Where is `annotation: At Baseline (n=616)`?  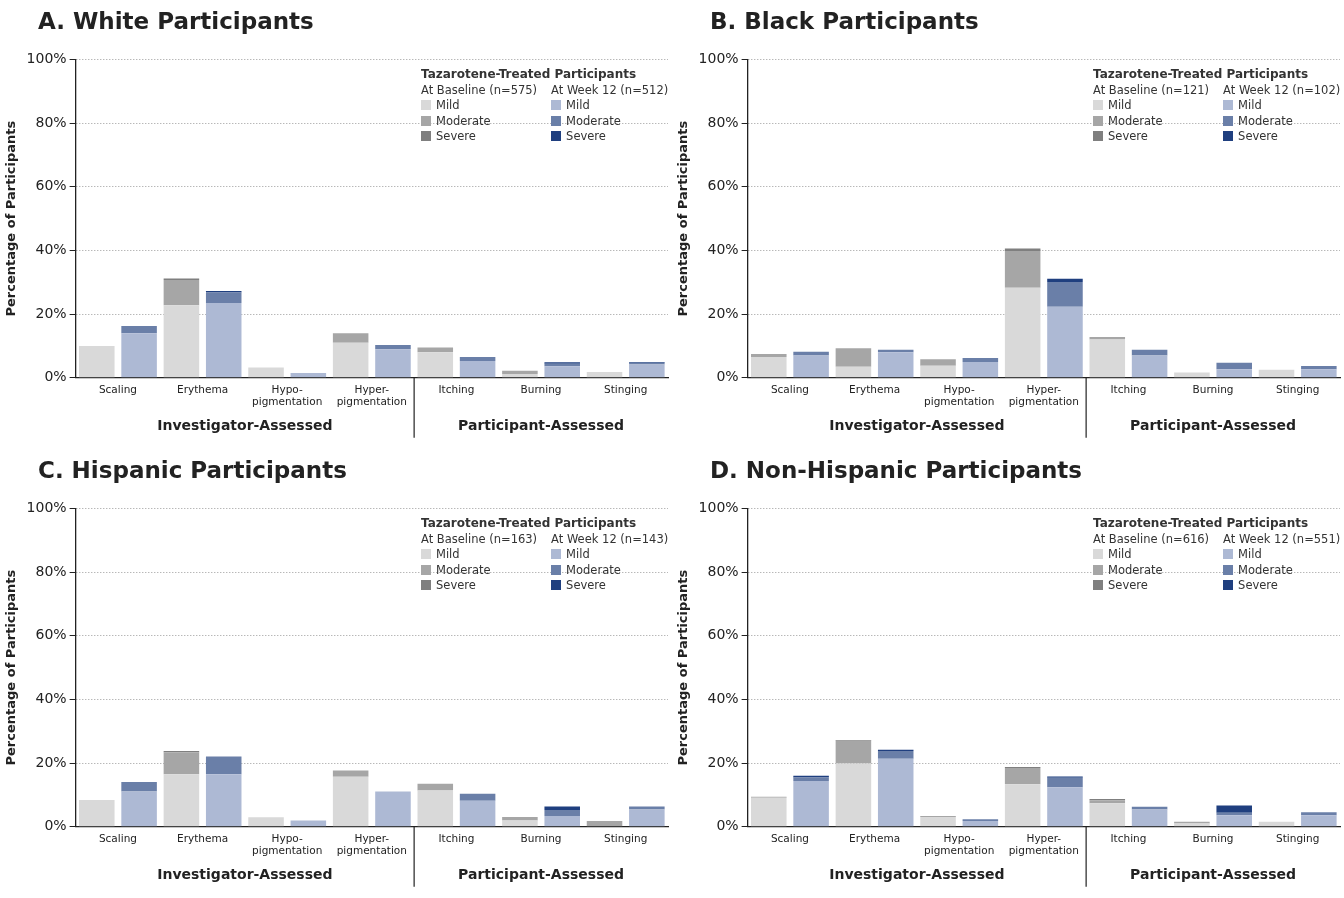 annotation: At Baseline (n=616) is located at coordinates (1151, 539).